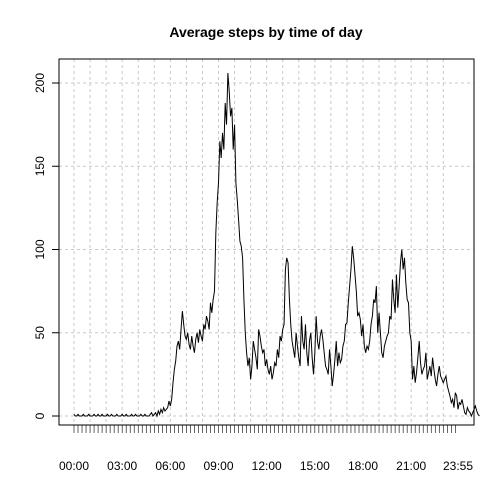  I want to click on x-tick-label: 23:55, so click(458, 466).